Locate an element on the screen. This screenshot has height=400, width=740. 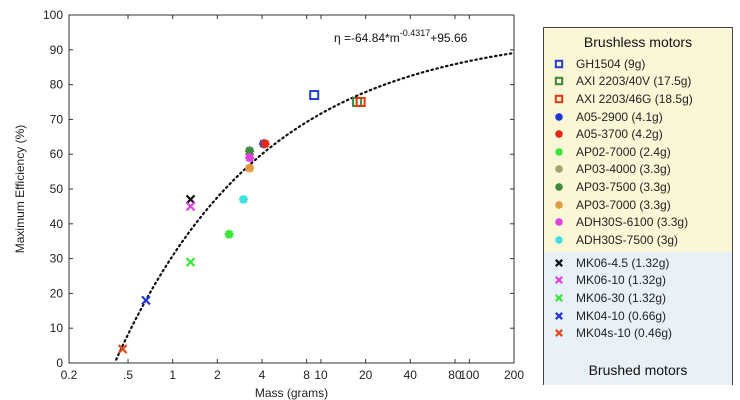
y-tick-label: 0 is located at coordinates (59, 363).